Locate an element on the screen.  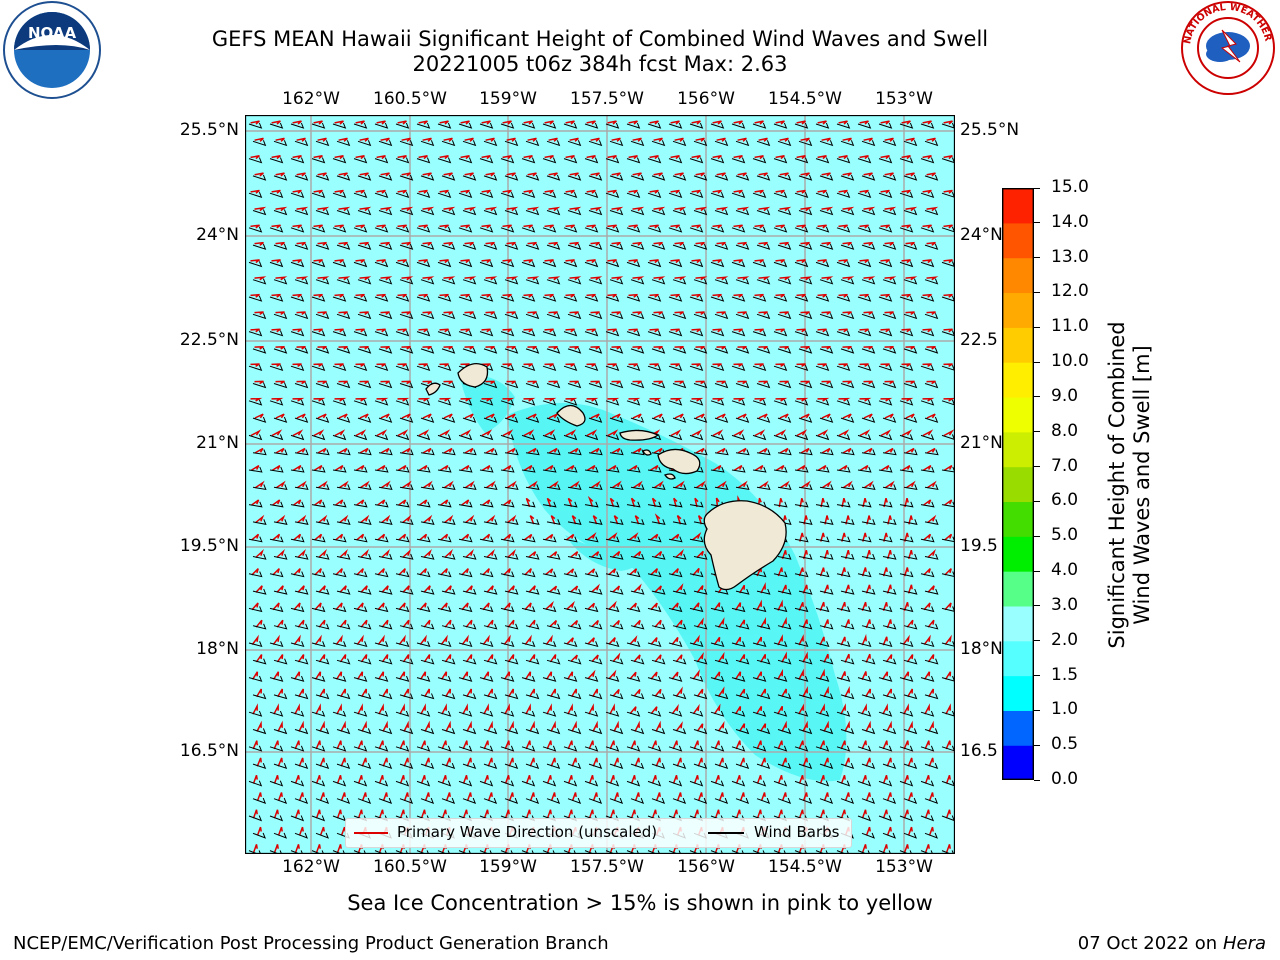
colorbar-tick-label: 0.5 is located at coordinates (1065, 744).